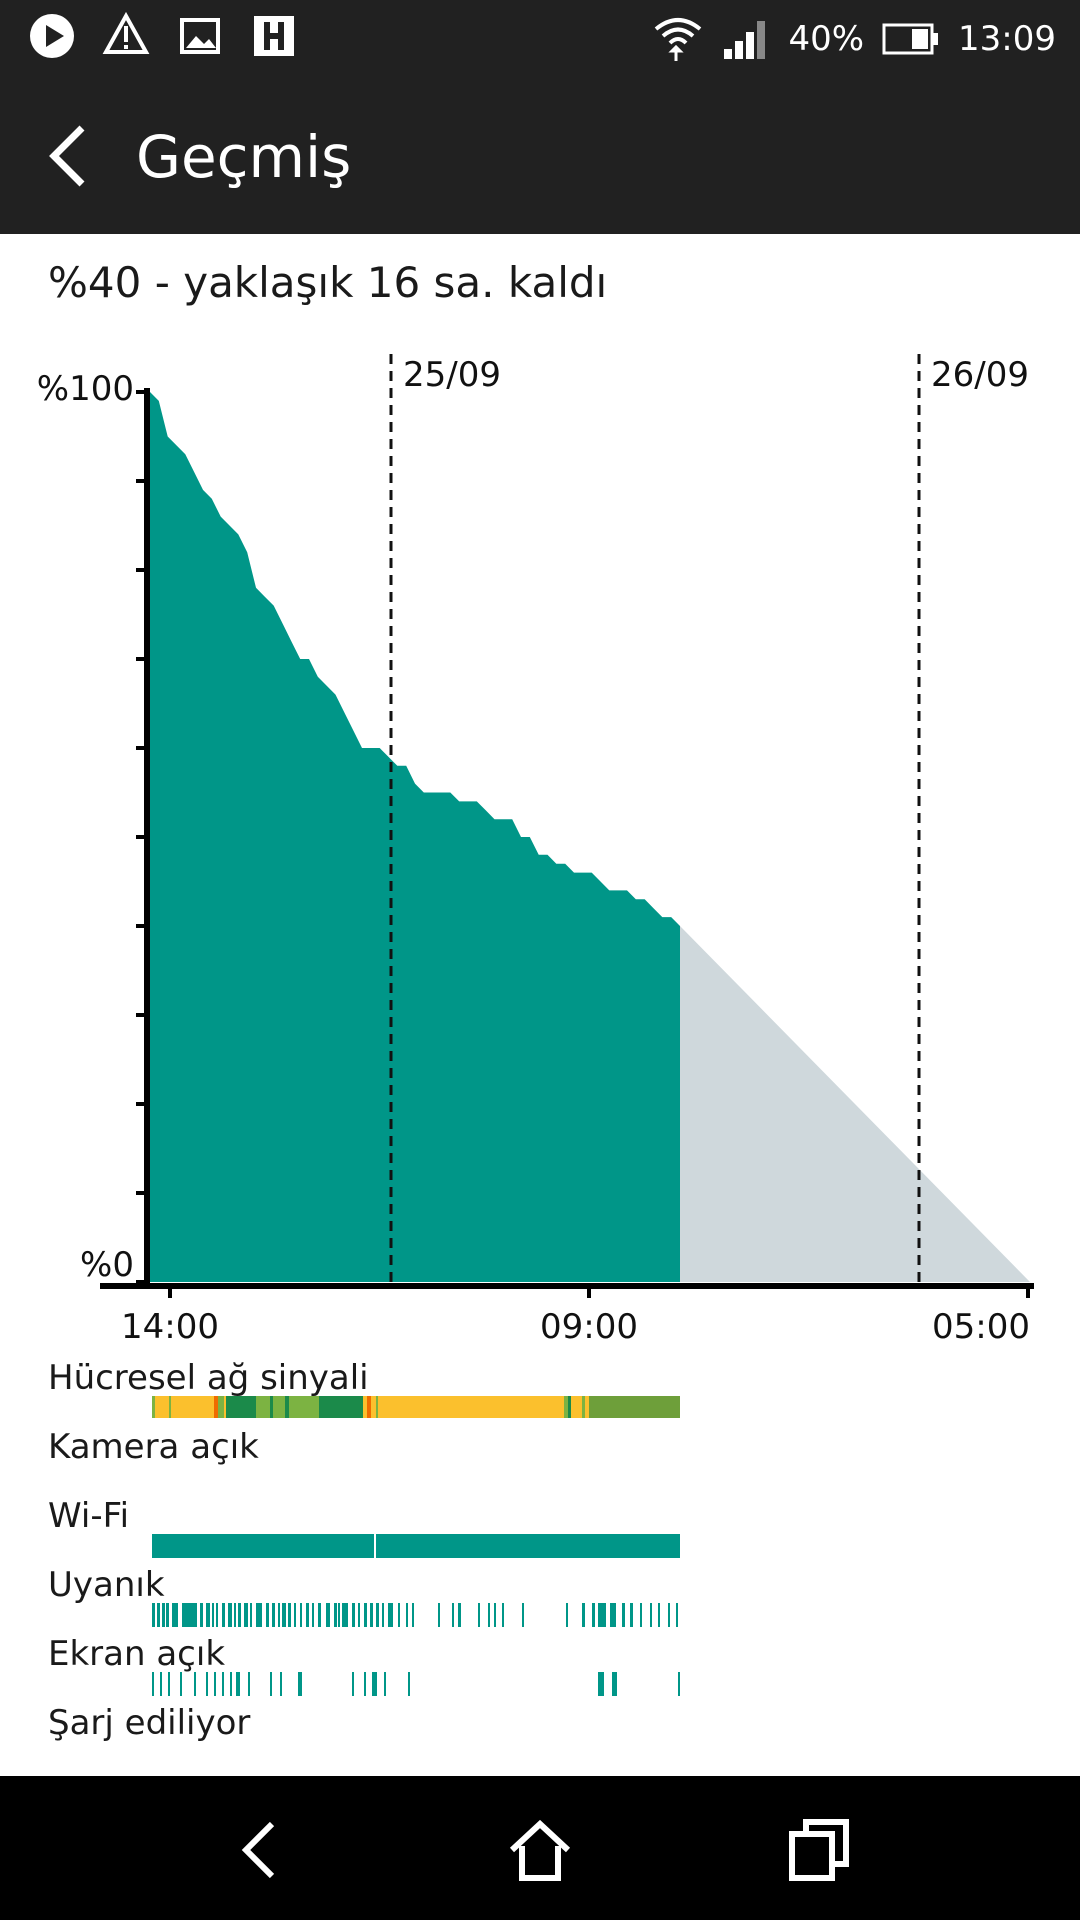  I want to click on page-title: Geçmiş, so click(244, 157).